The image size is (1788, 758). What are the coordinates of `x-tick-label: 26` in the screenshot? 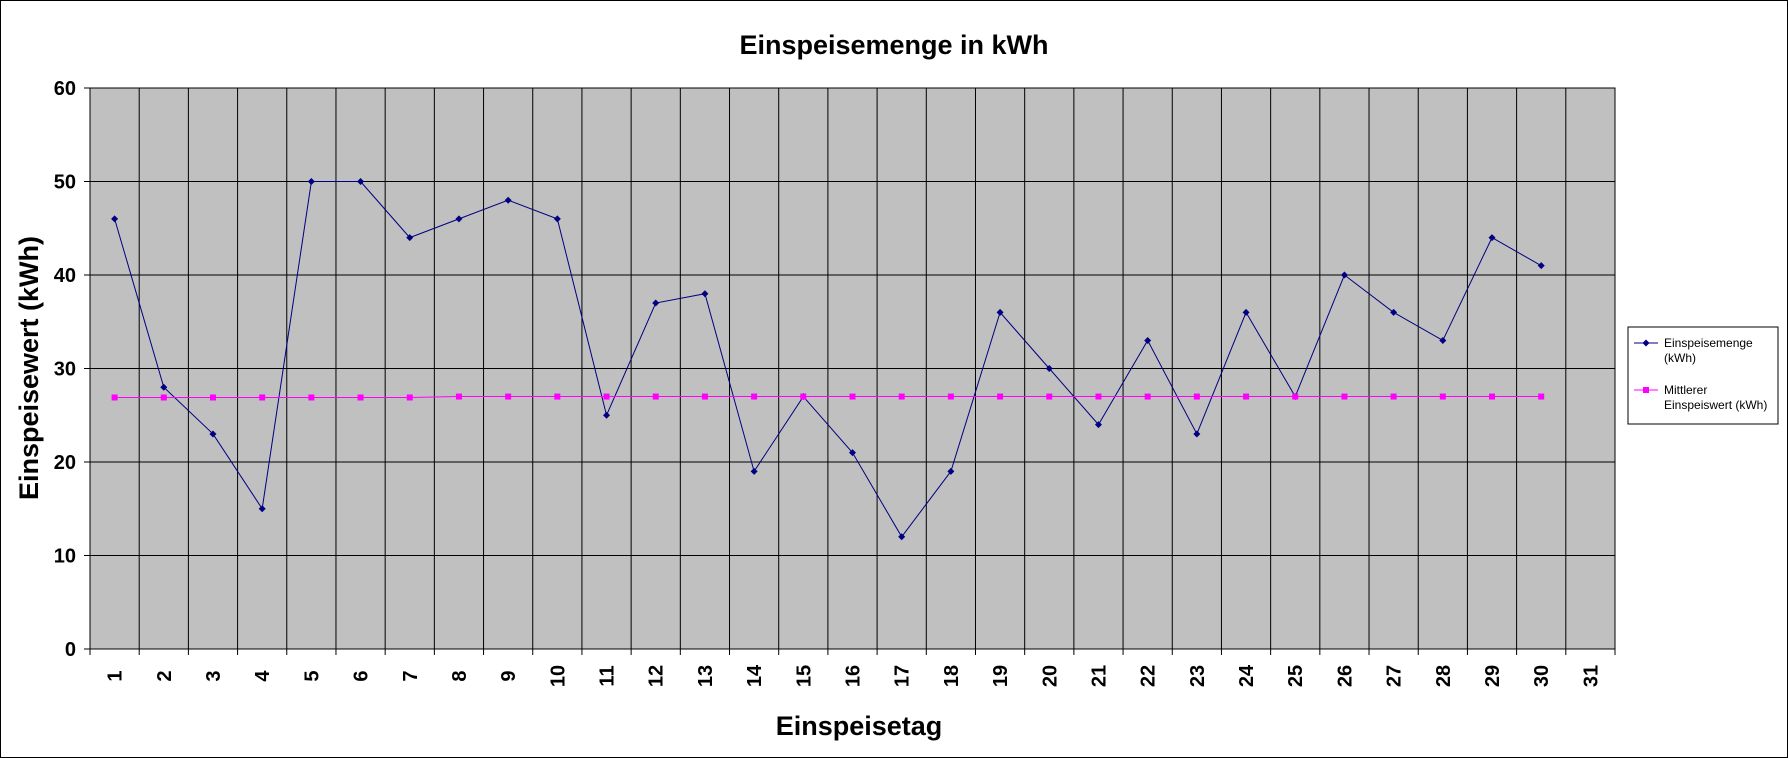 It's located at (1345, 676).